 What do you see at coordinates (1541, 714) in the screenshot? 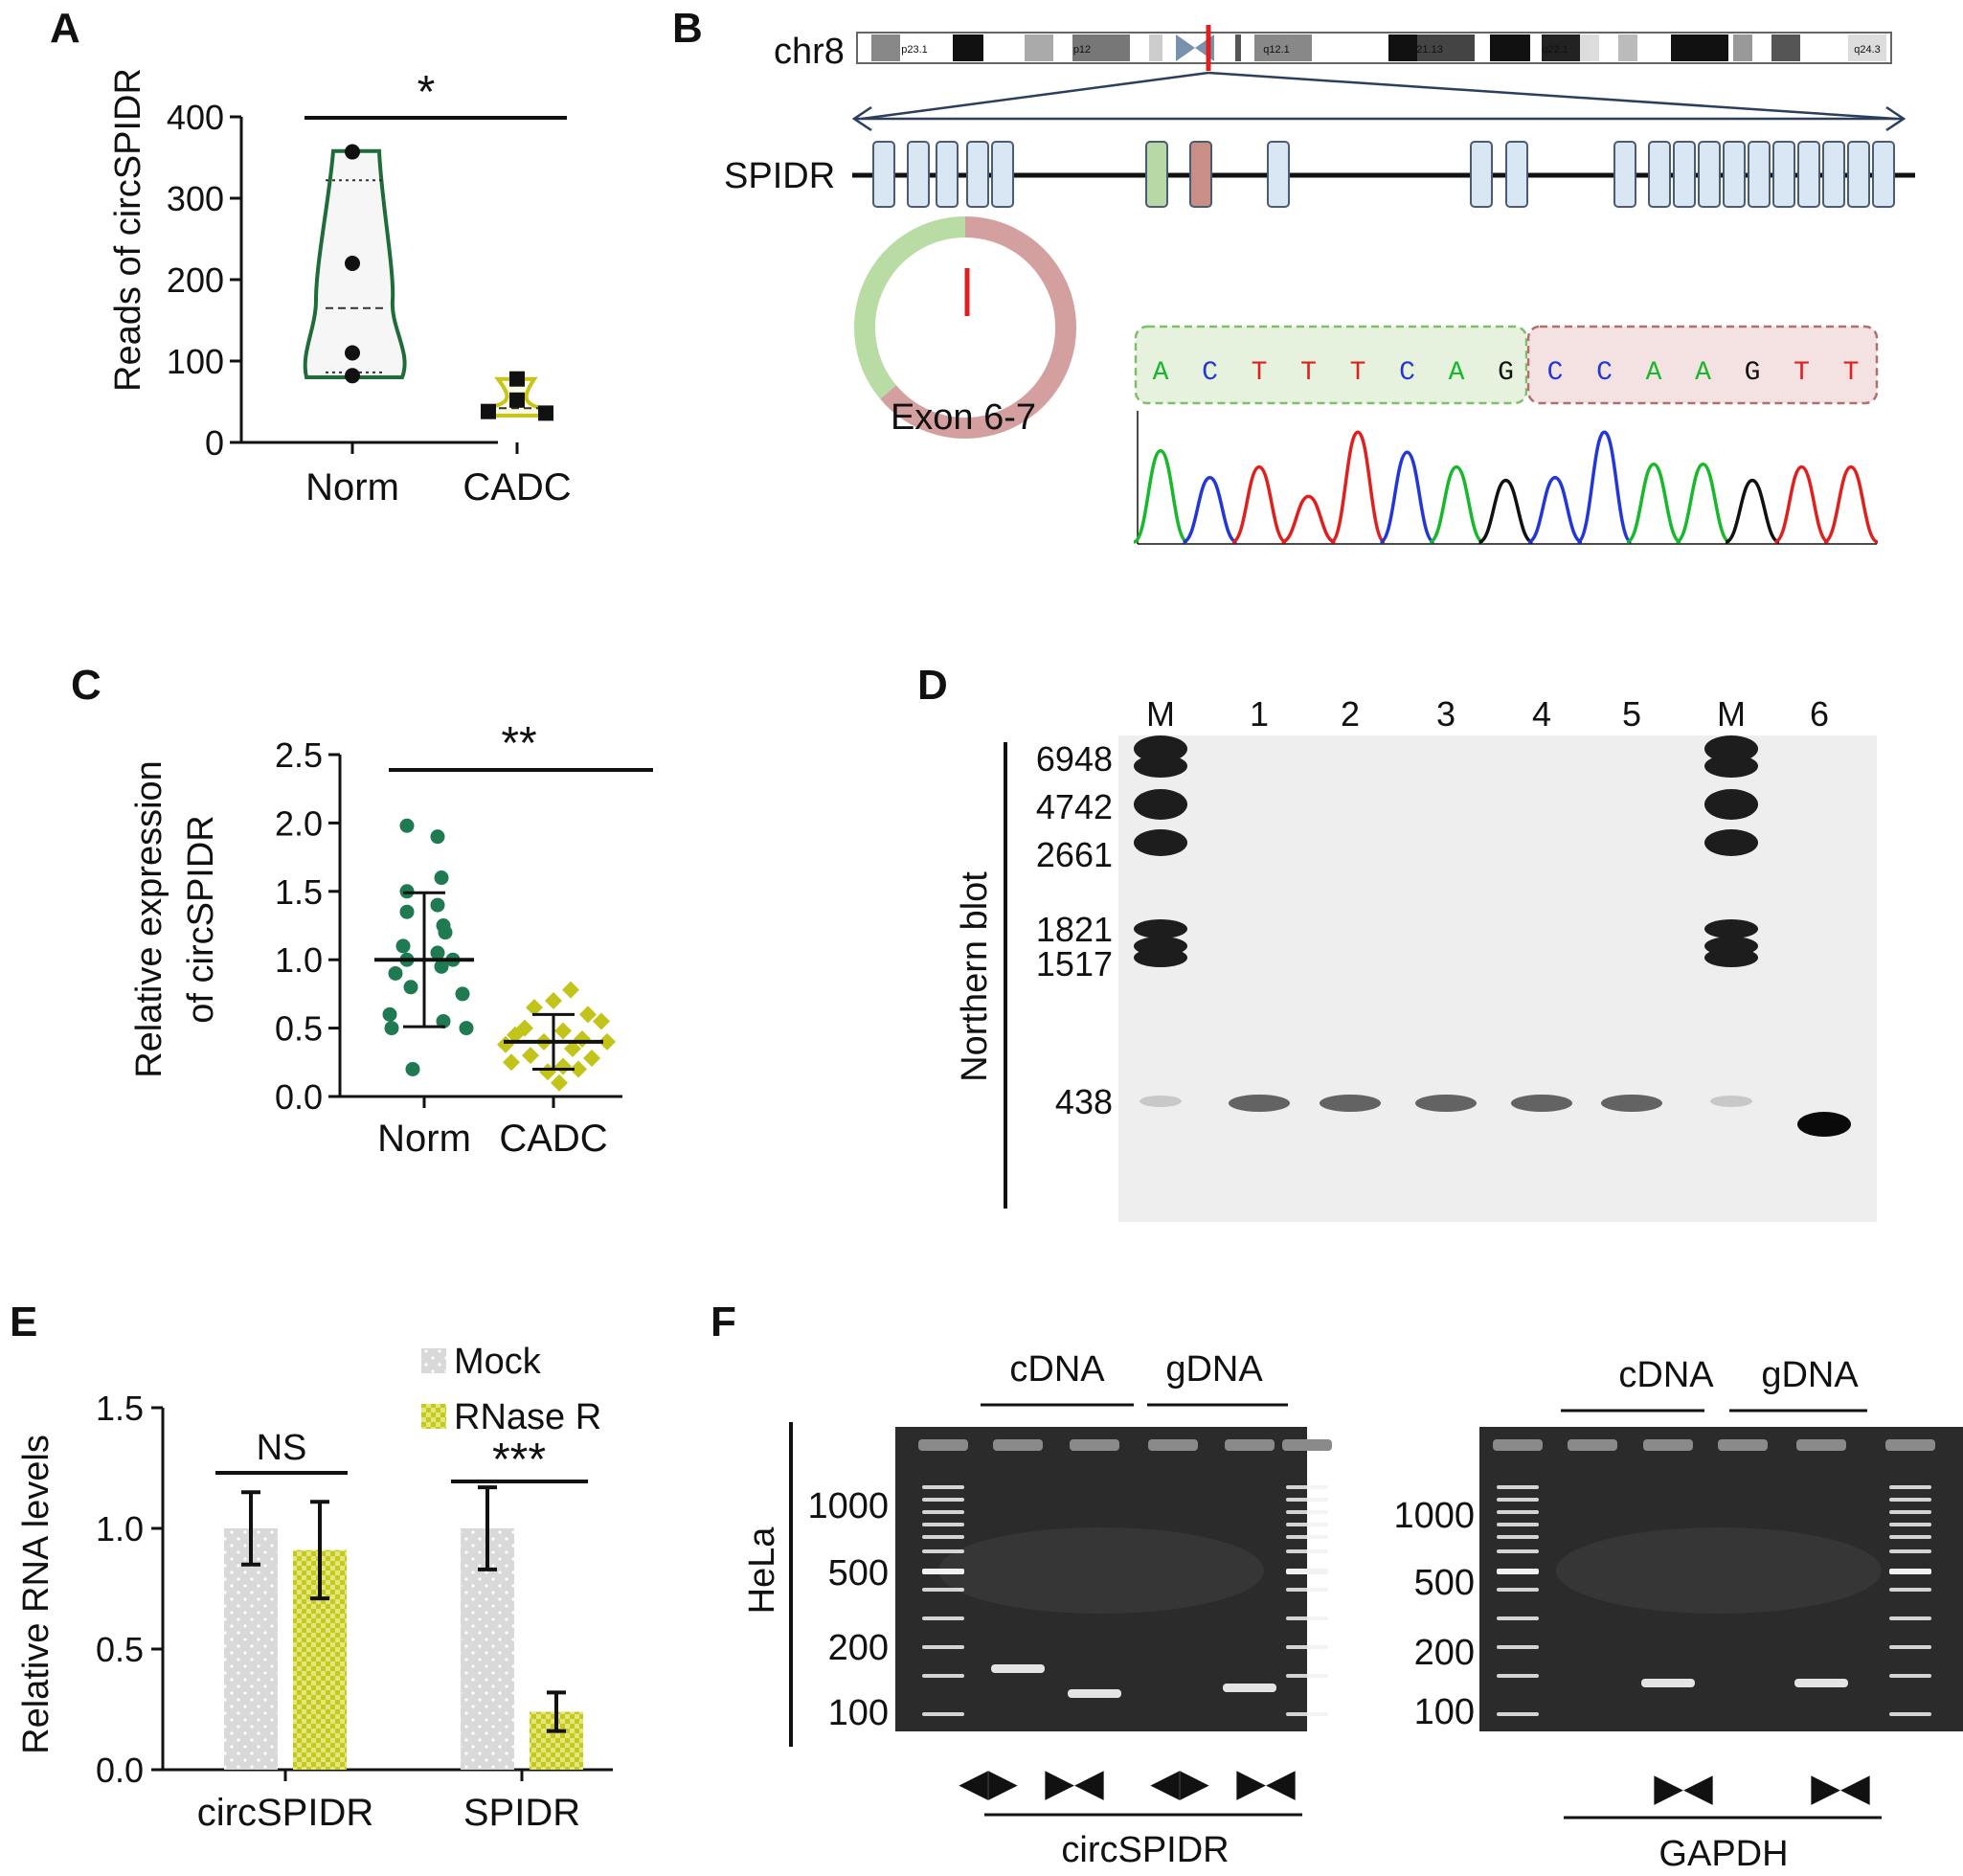
I see `northern-lane-label: 4` at bounding box center [1541, 714].